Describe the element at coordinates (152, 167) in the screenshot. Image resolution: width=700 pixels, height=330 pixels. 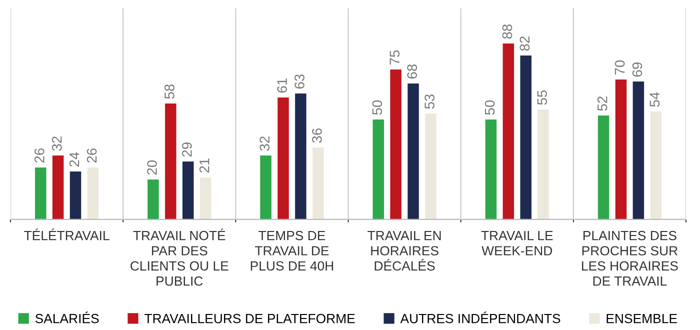
I see `data-label: 20` at that location.